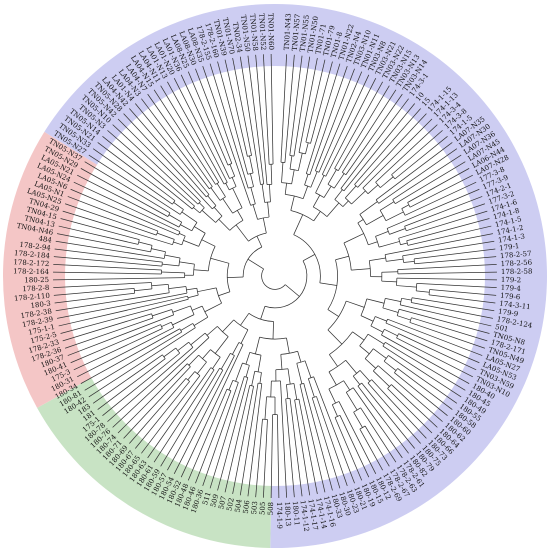 This screenshot has width=550, height=551. What do you see at coordinates (287, 513) in the screenshot?
I see `tip-label: 180-13` at bounding box center [287, 513].